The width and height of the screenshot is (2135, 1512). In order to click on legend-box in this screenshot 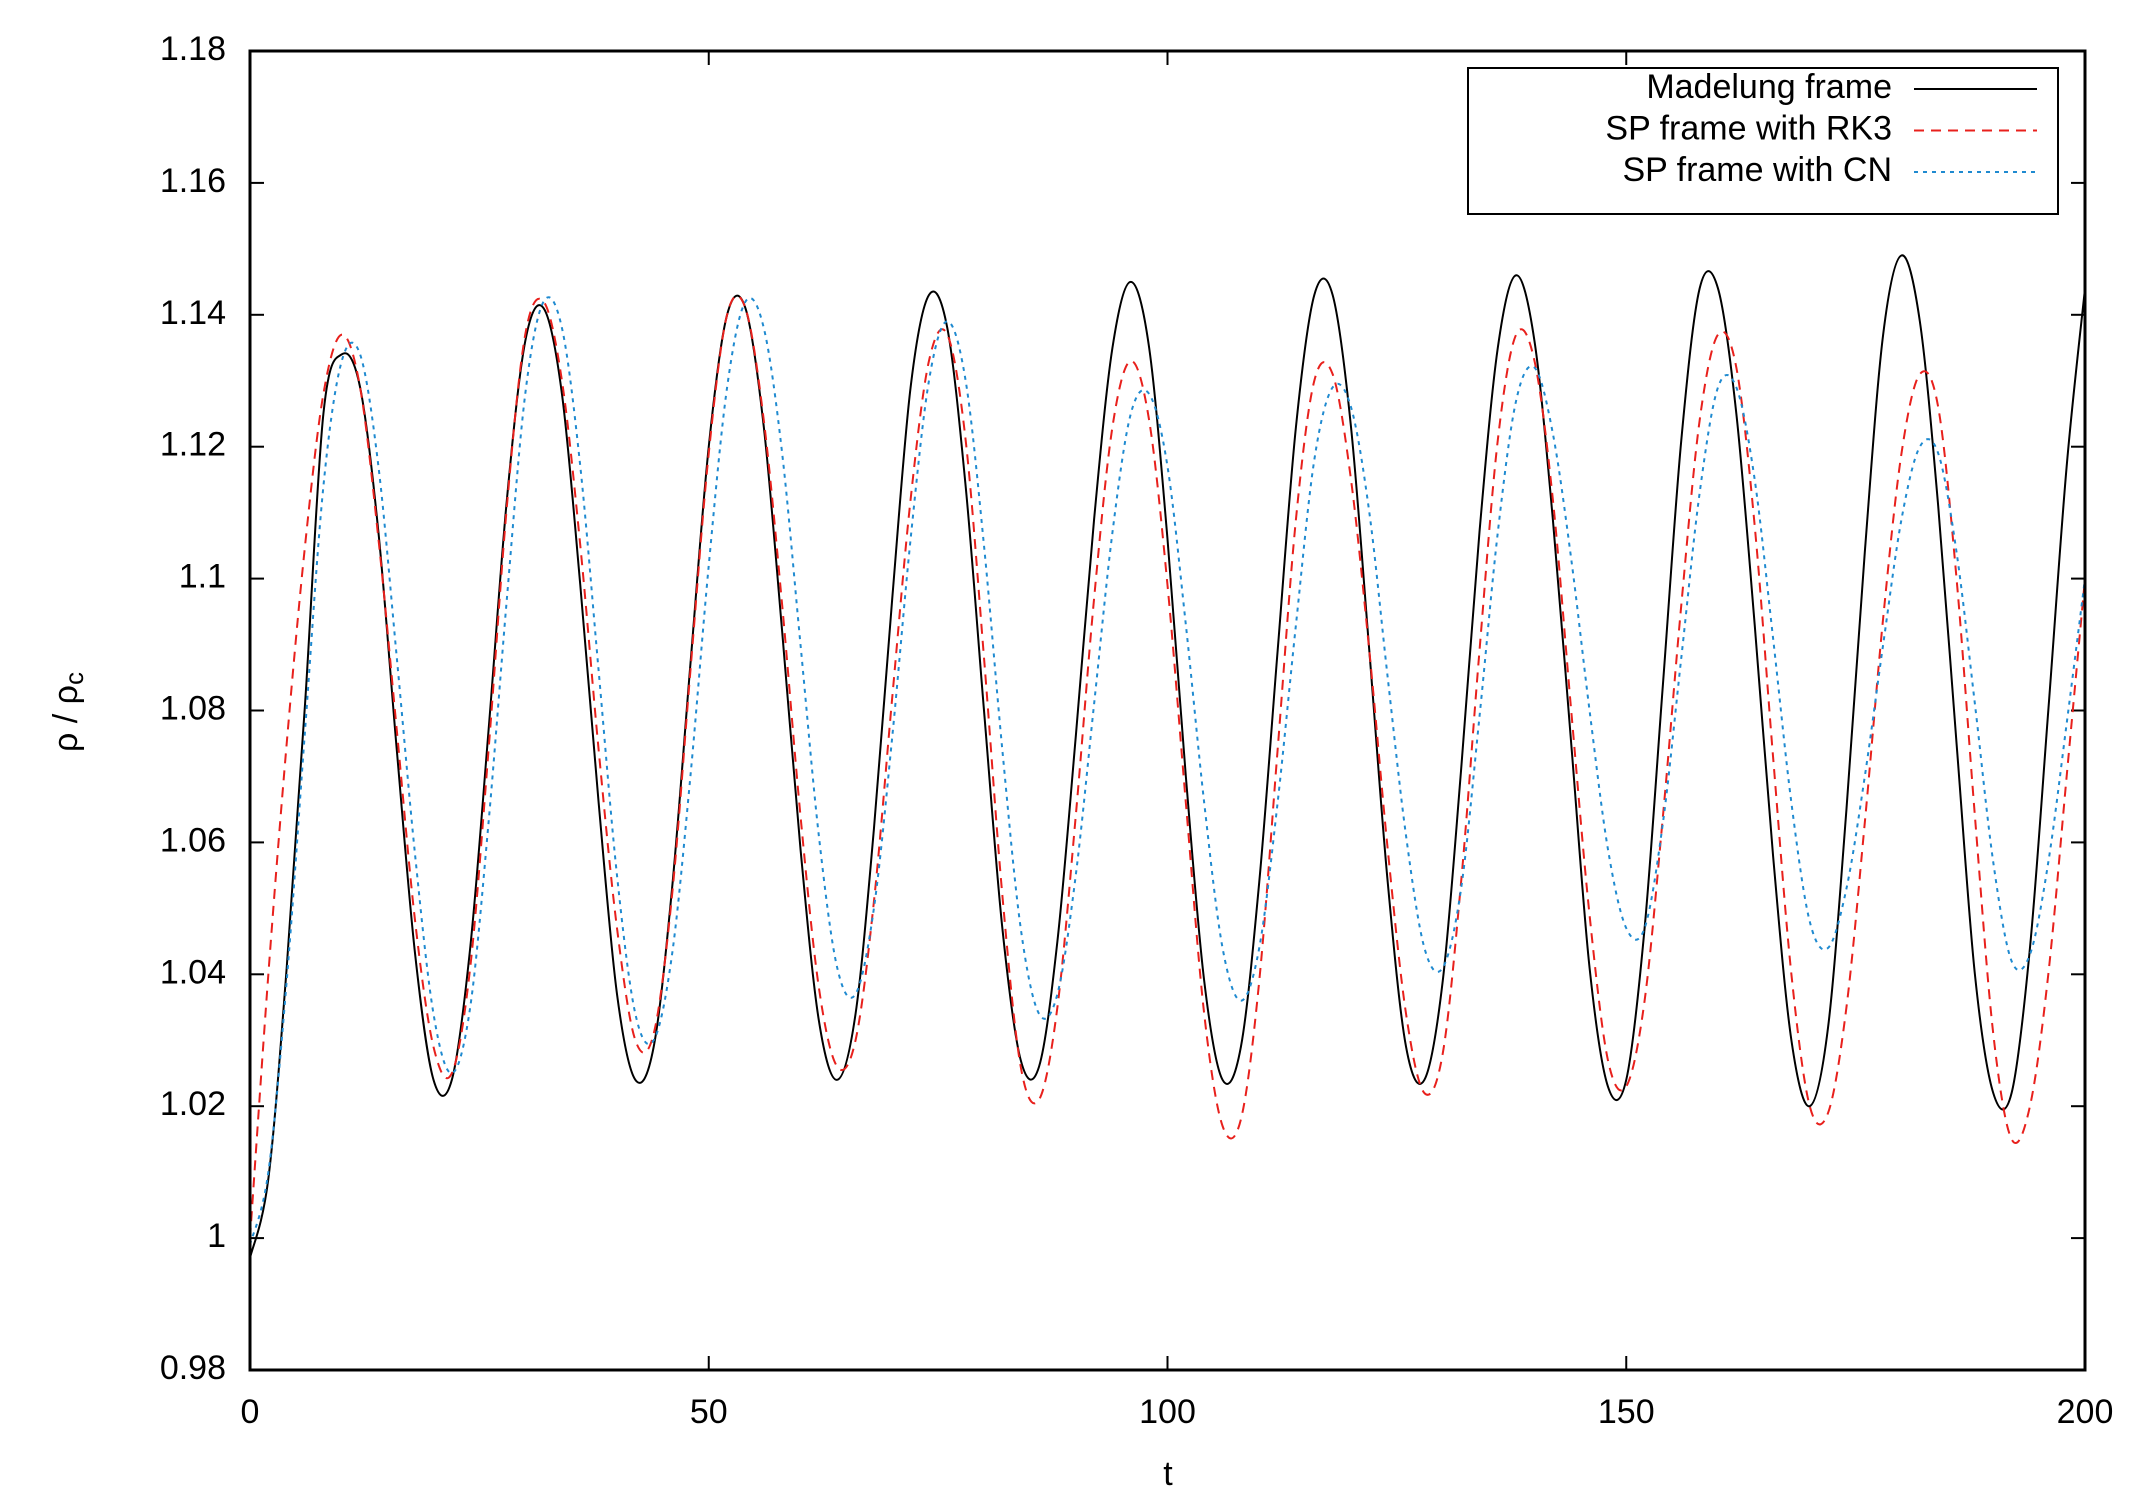, I will do `click(1763, 141)`.